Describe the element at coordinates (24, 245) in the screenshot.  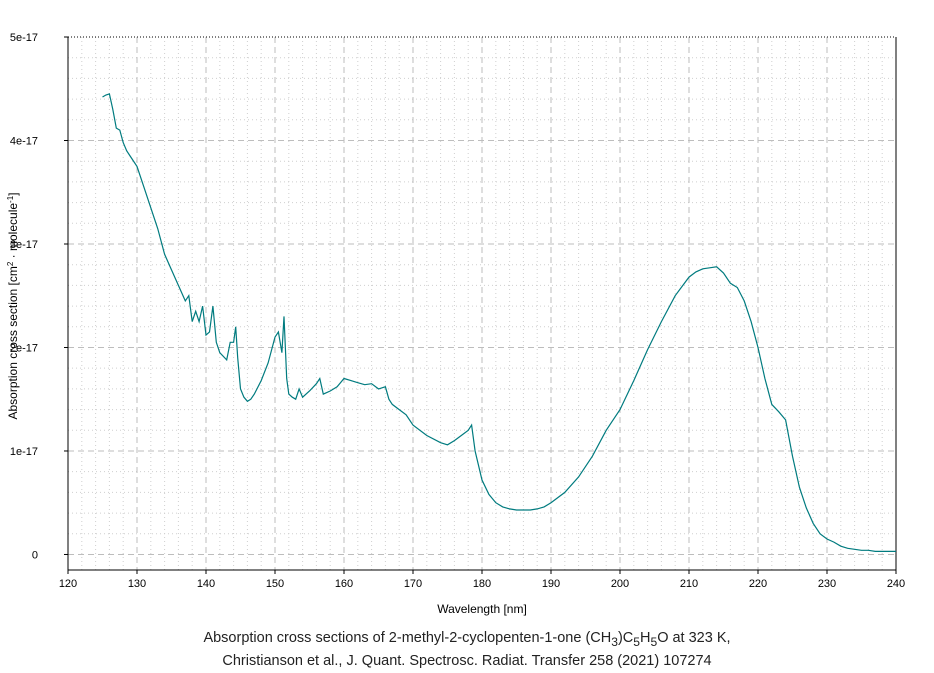
I see `y-tick-label: 3e-17` at that location.